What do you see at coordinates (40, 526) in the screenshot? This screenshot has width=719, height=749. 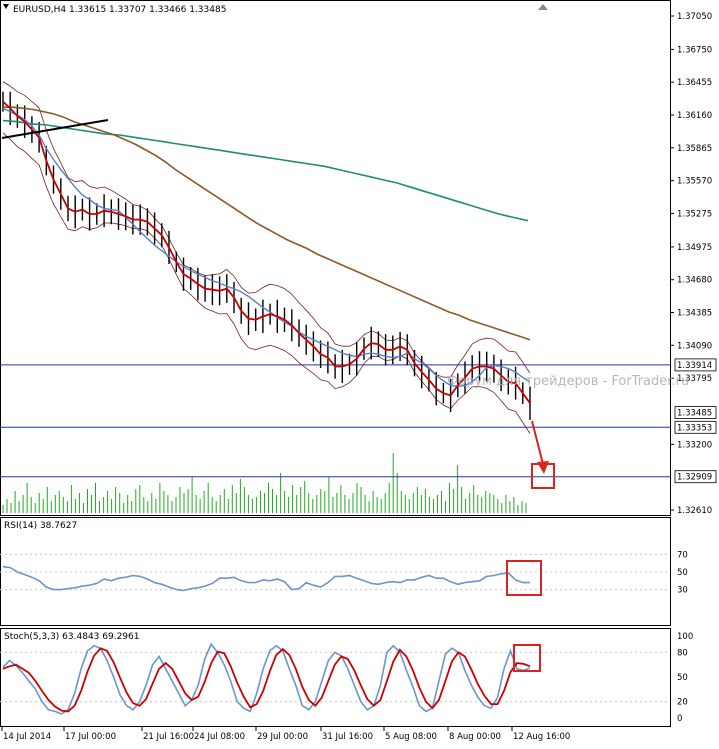 I see `rsi-title: RSI(14) 38.7627` at bounding box center [40, 526].